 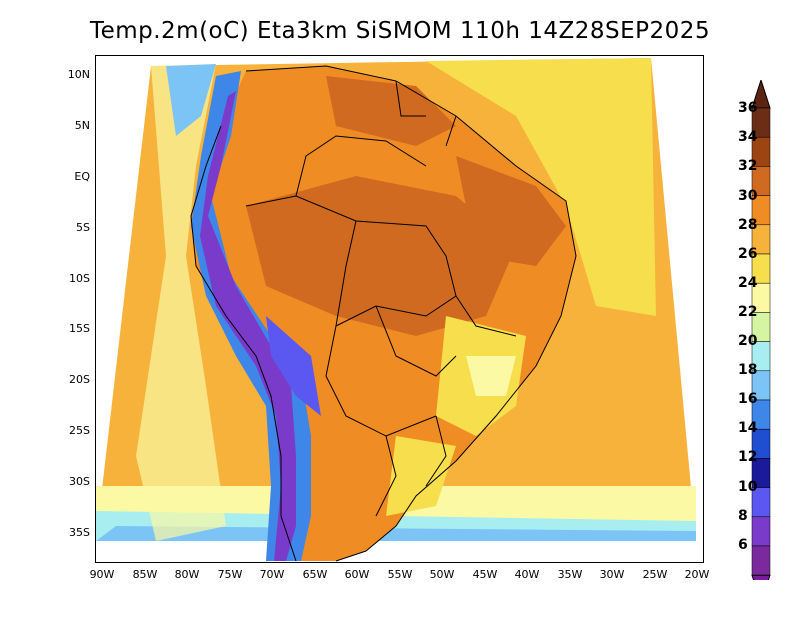 What do you see at coordinates (442, 574) in the screenshot?
I see `x-tick-label: 50W` at bounding box center [442, 574].